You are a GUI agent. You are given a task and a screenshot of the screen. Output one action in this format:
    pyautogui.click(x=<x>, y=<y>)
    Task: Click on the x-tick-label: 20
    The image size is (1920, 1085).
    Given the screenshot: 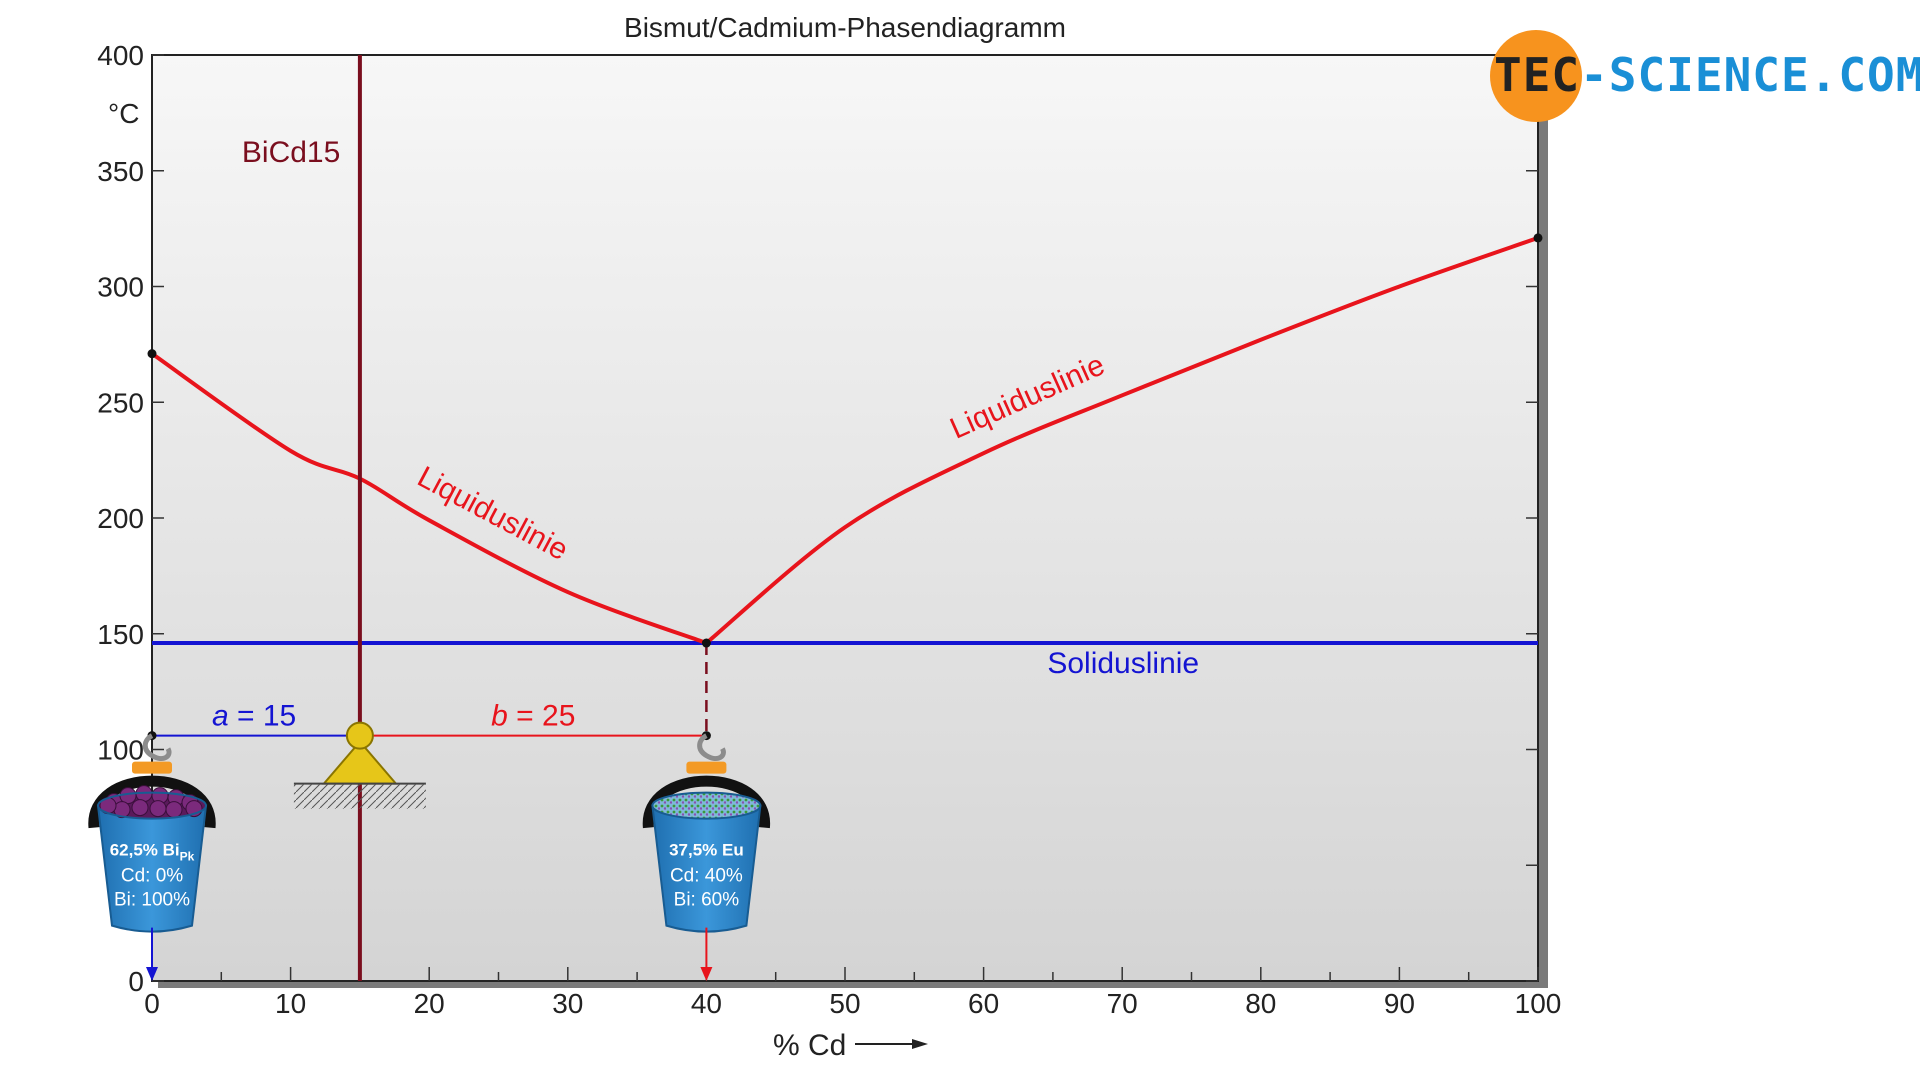 What is the action you would take?
    pyautogui.click(x=429, y=1003)
    